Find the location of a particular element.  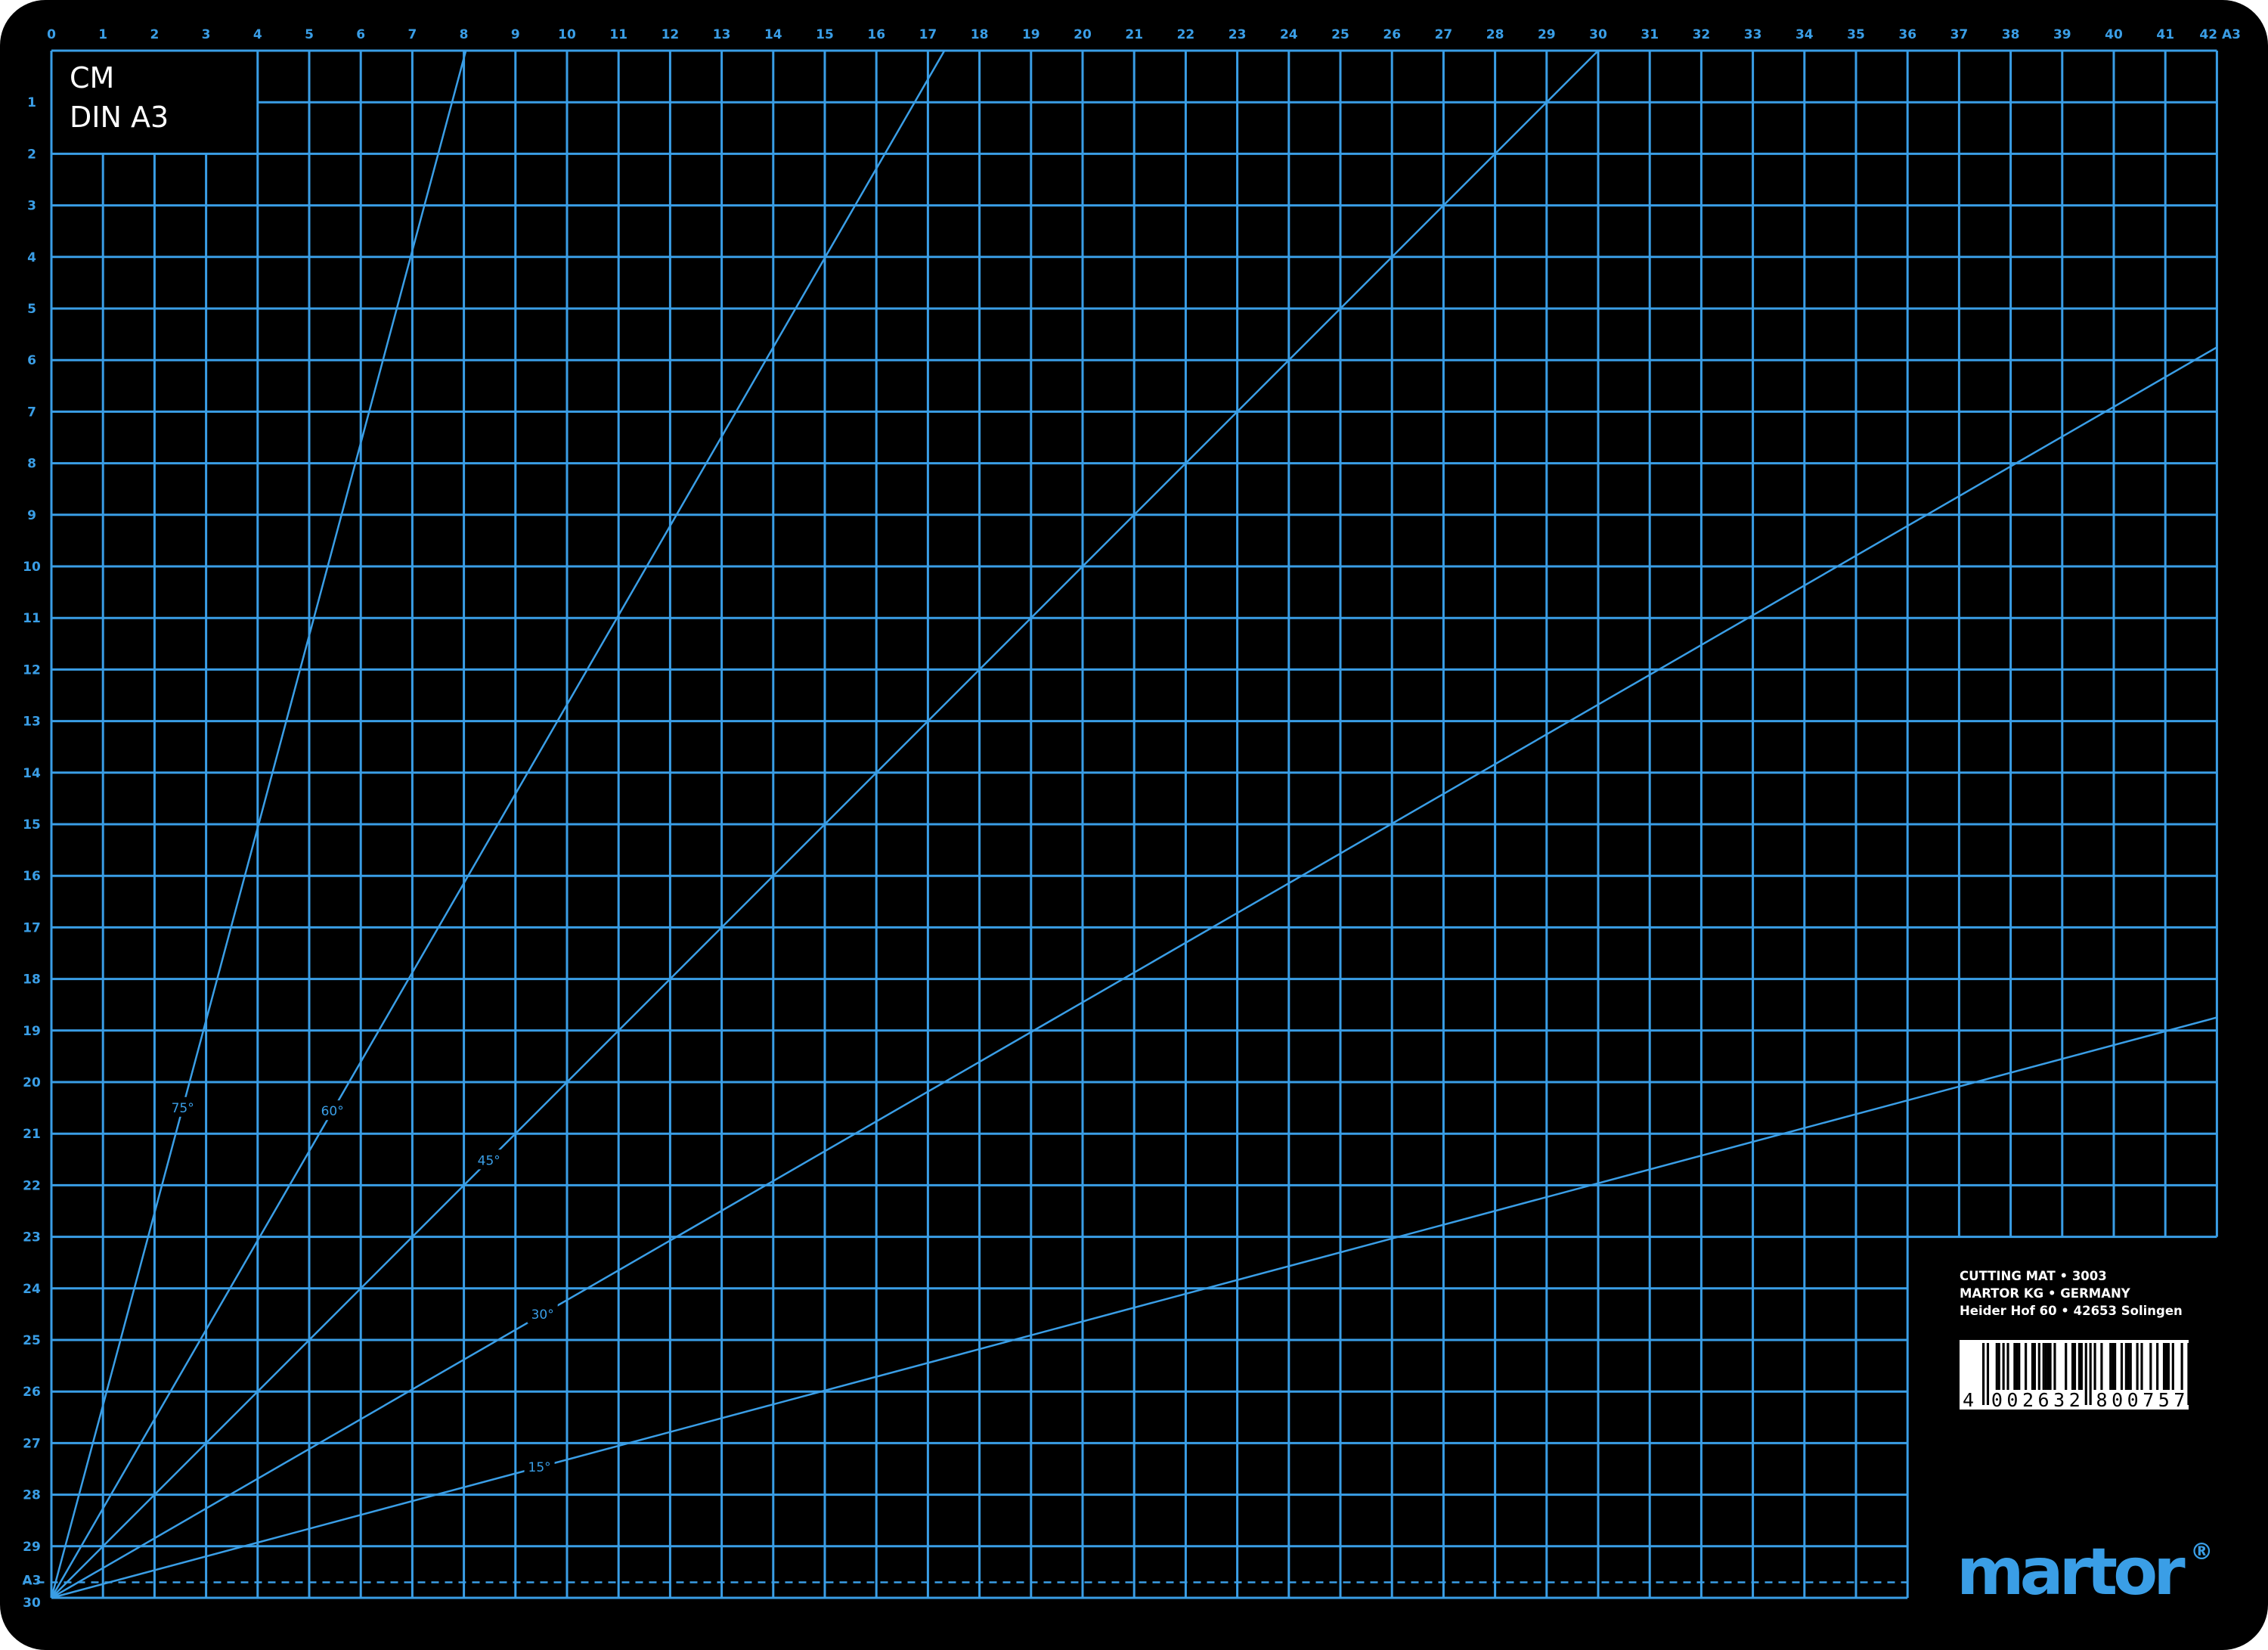

left-ruler-label: 17 is located at coordinates (32, 928).